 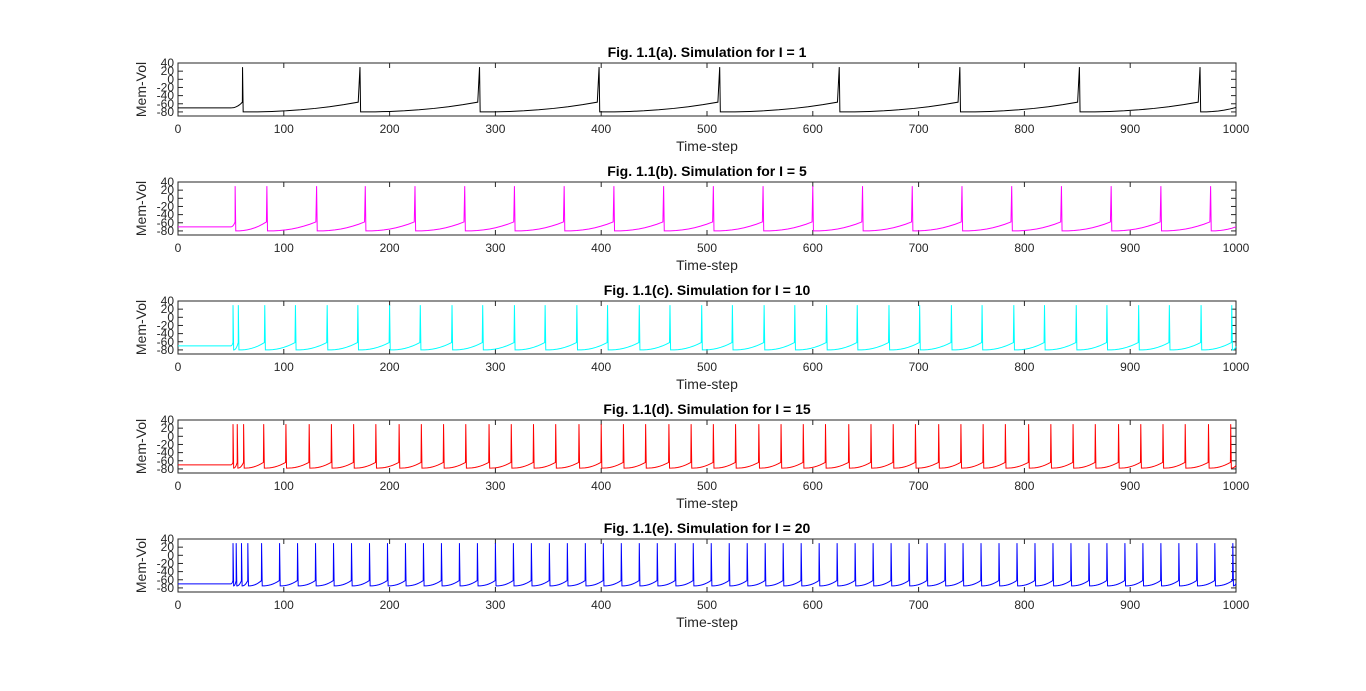 I want to click on chart-title: Fig. 1.1(a). Simulation for I = 1, so click(x=707, y=52).